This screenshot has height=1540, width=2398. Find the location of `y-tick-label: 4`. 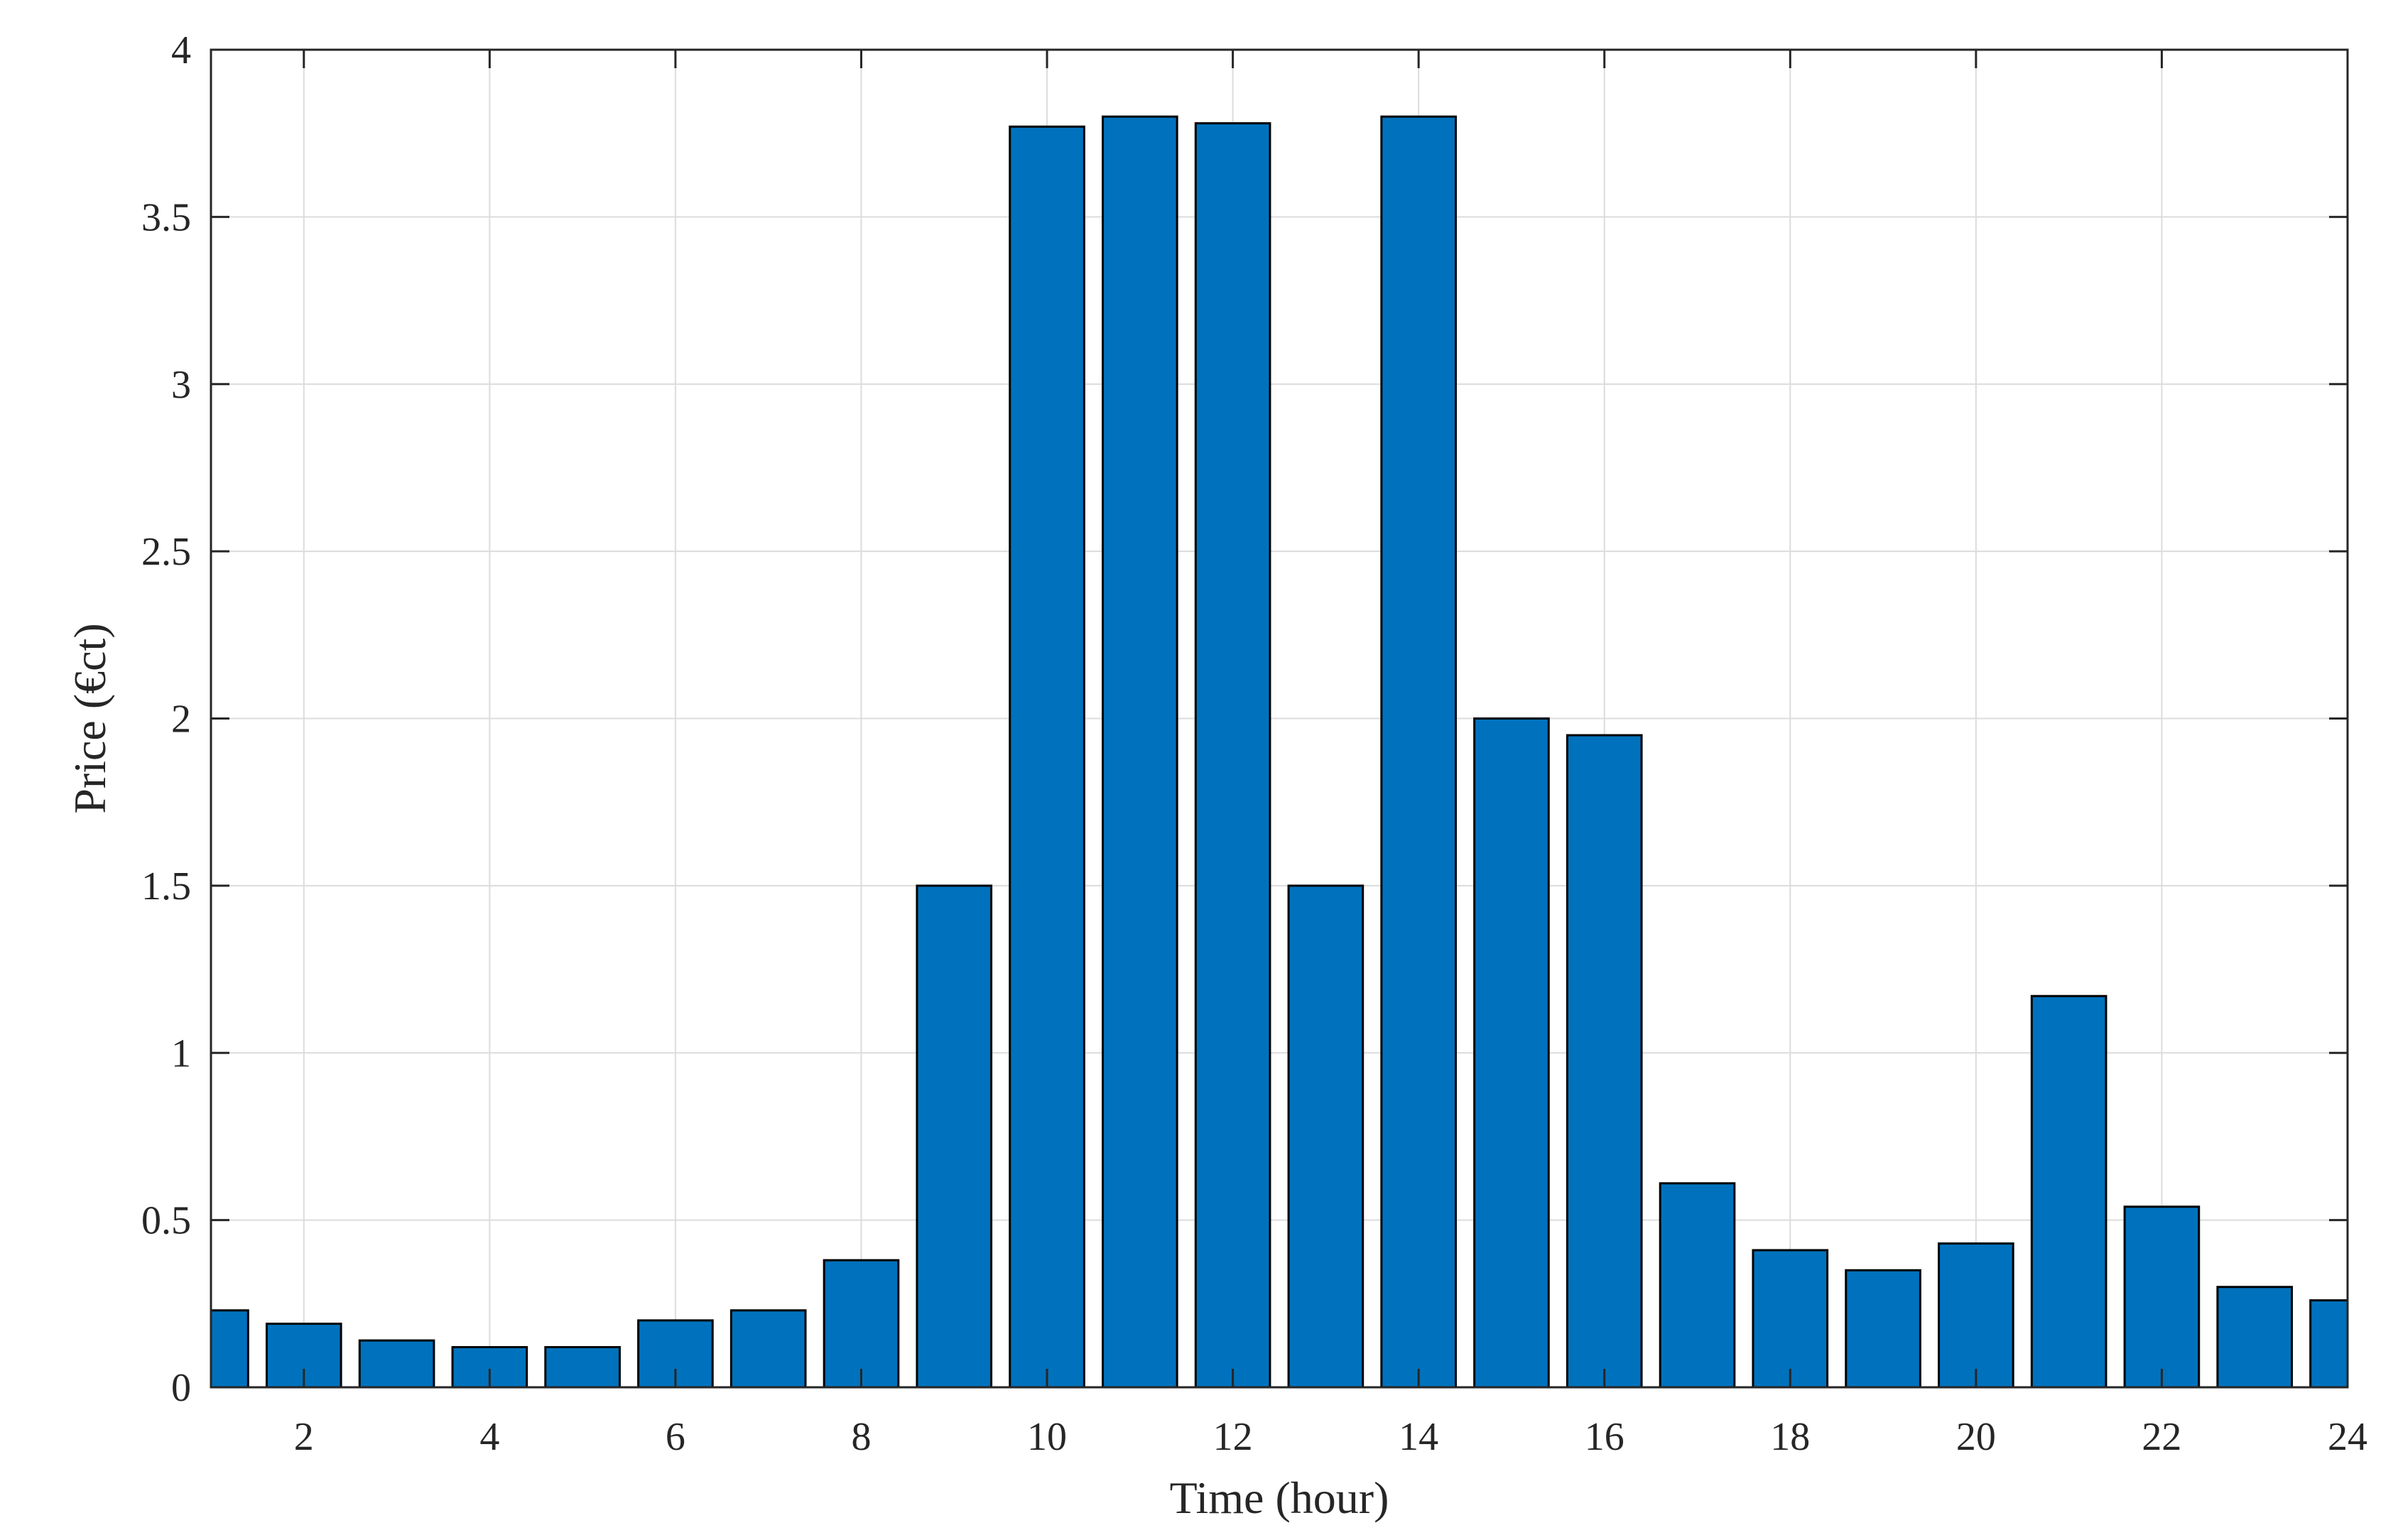

y-tick-label: 4 is located at coordinates (181, 50).